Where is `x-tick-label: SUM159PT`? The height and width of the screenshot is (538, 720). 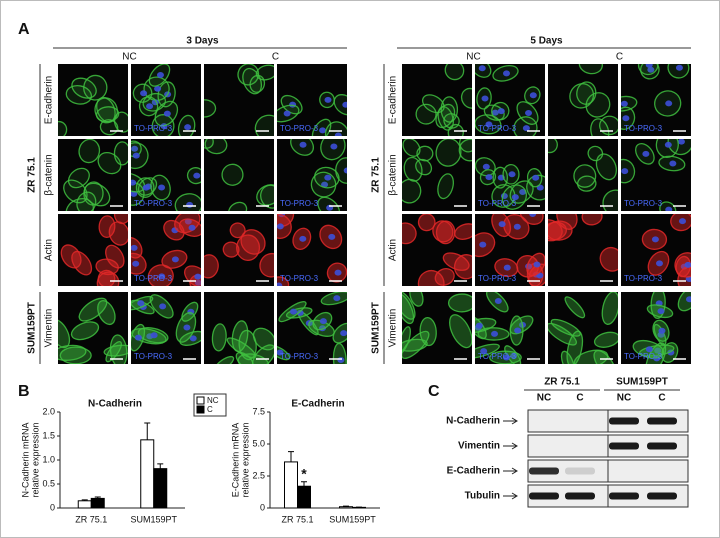
x-tick-label: SUM159PT is located at coordinates (352, 519).